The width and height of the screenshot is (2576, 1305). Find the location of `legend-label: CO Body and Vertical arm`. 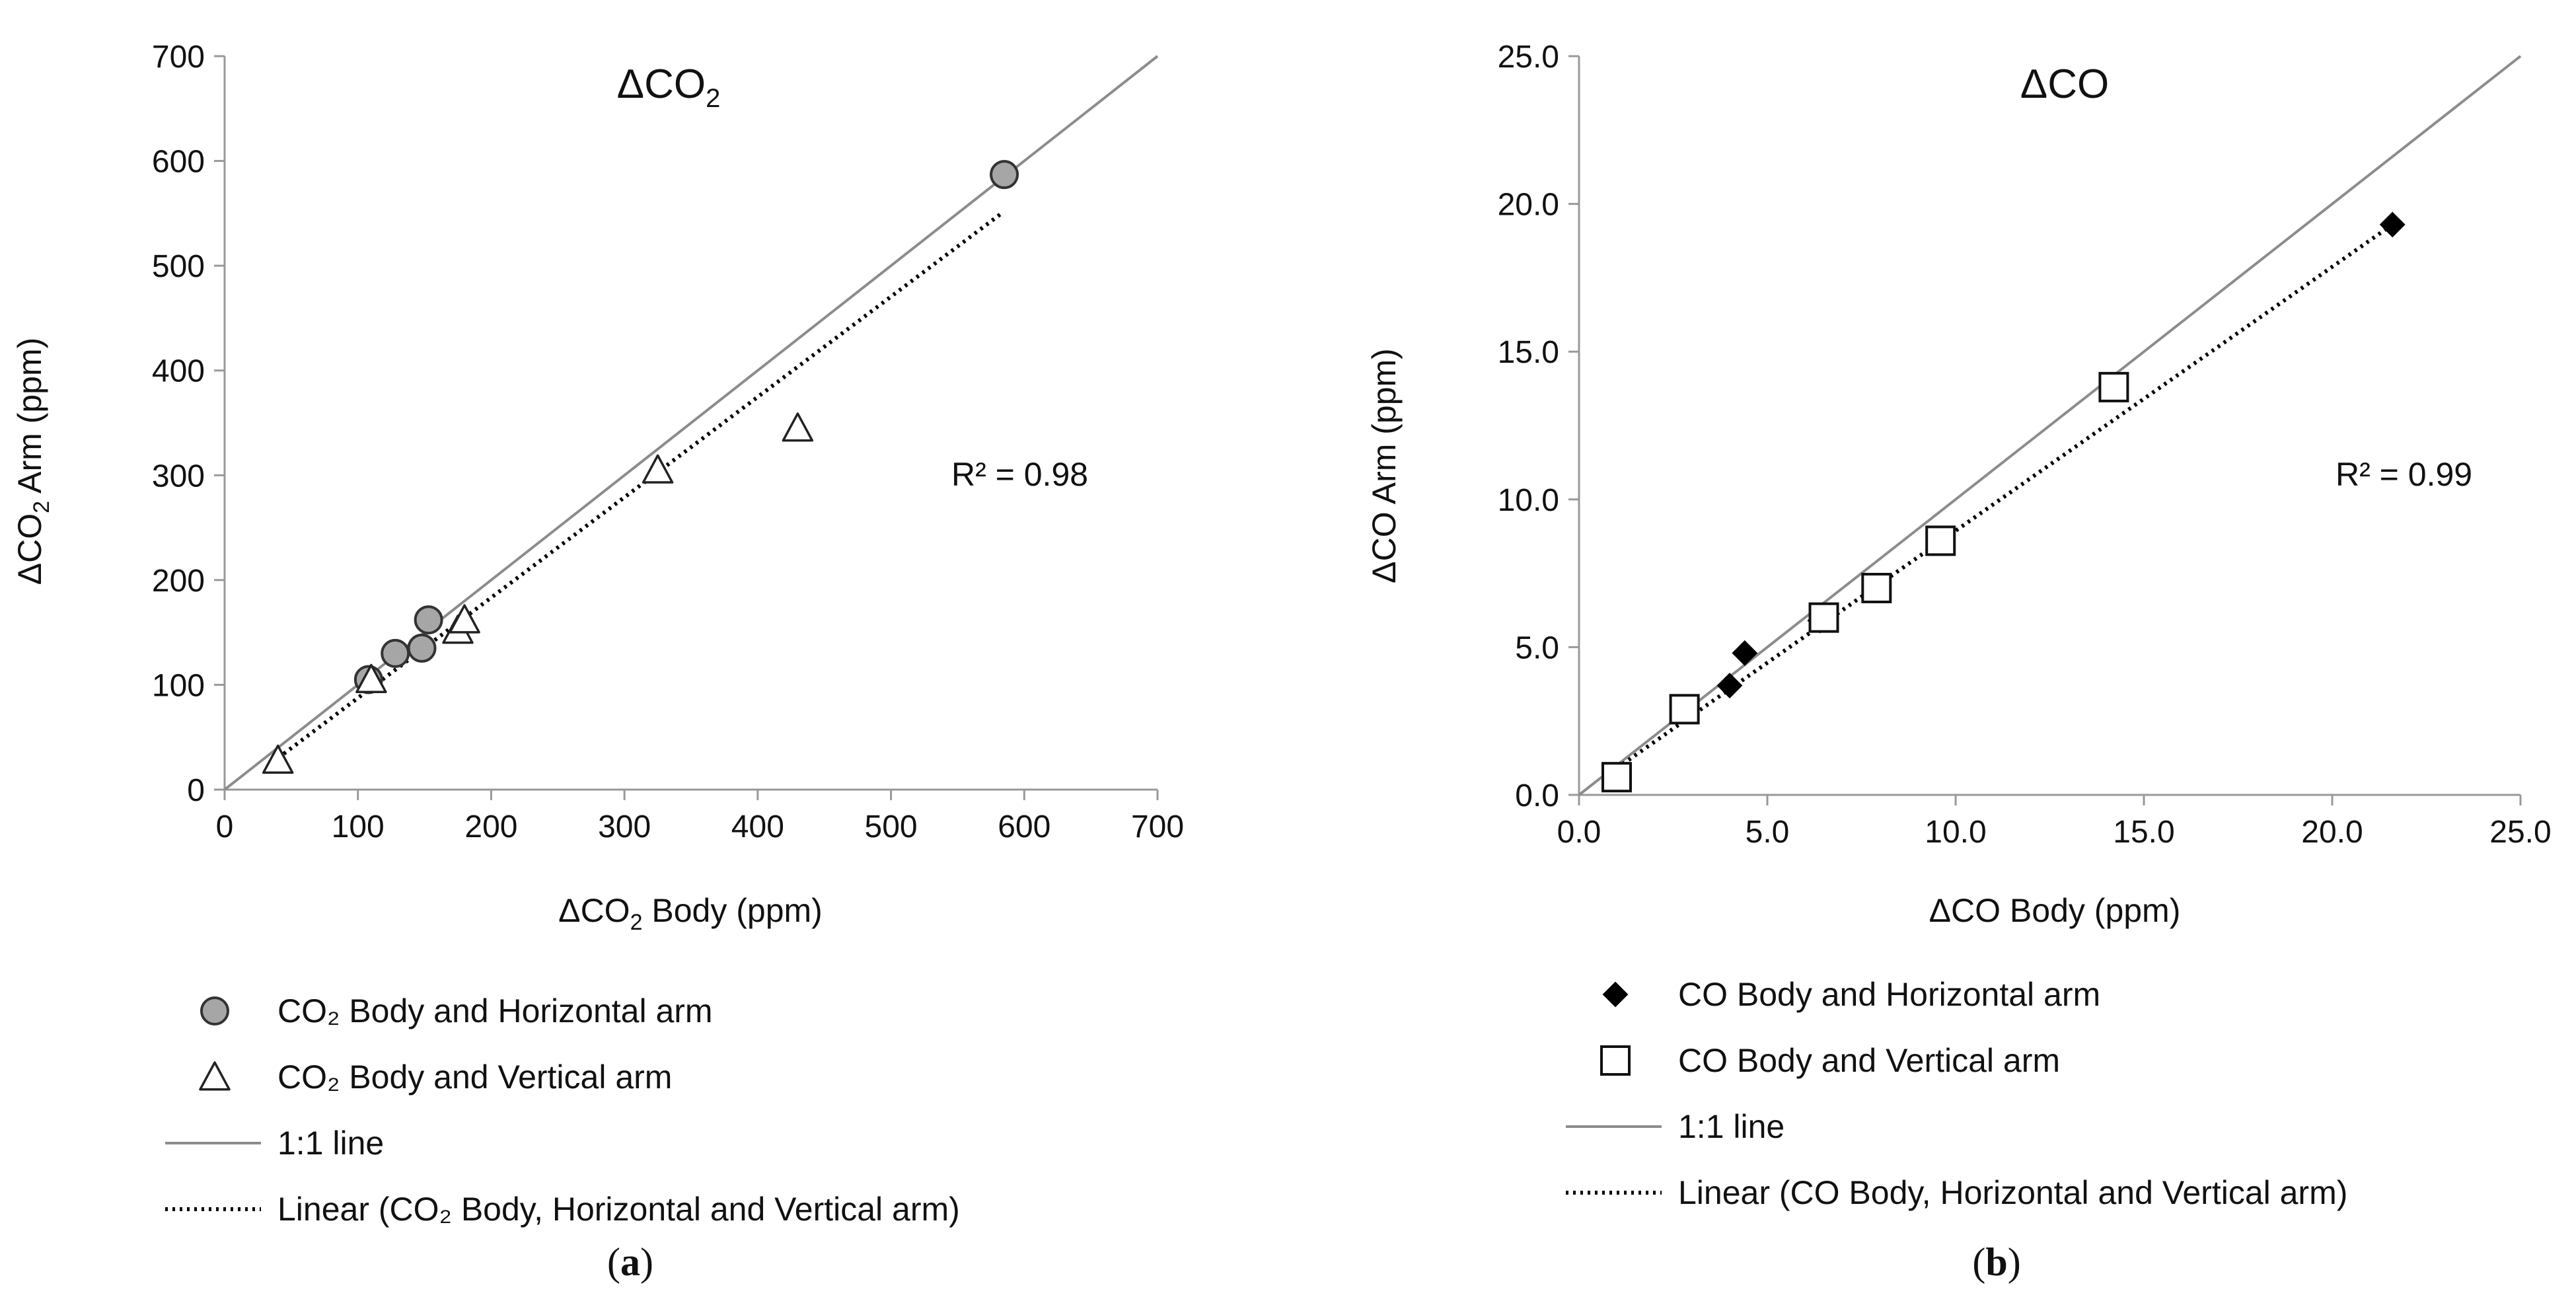

legend-label: CO Body and Vertical arm is located at coordinates (1869, 1060).